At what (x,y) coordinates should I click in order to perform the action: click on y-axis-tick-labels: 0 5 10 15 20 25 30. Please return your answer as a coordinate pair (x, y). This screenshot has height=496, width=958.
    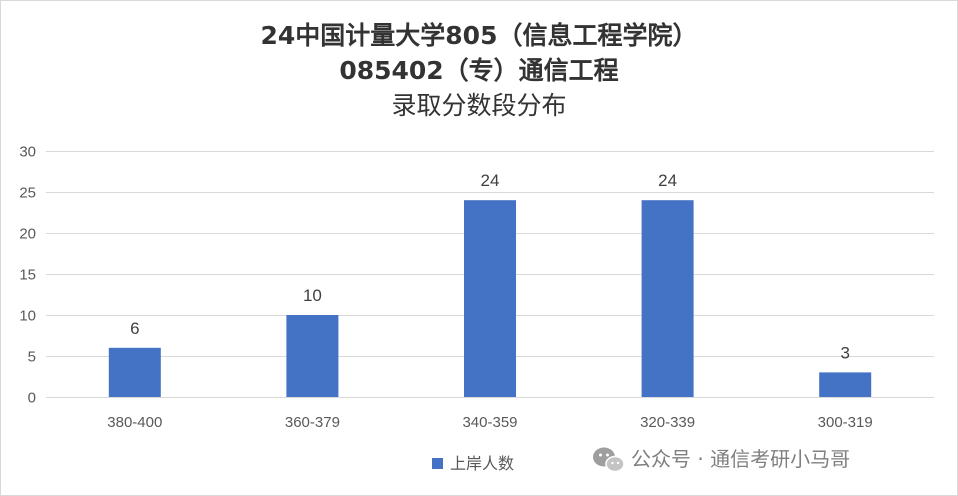
    Looking at the image, I should click on (27, 275).